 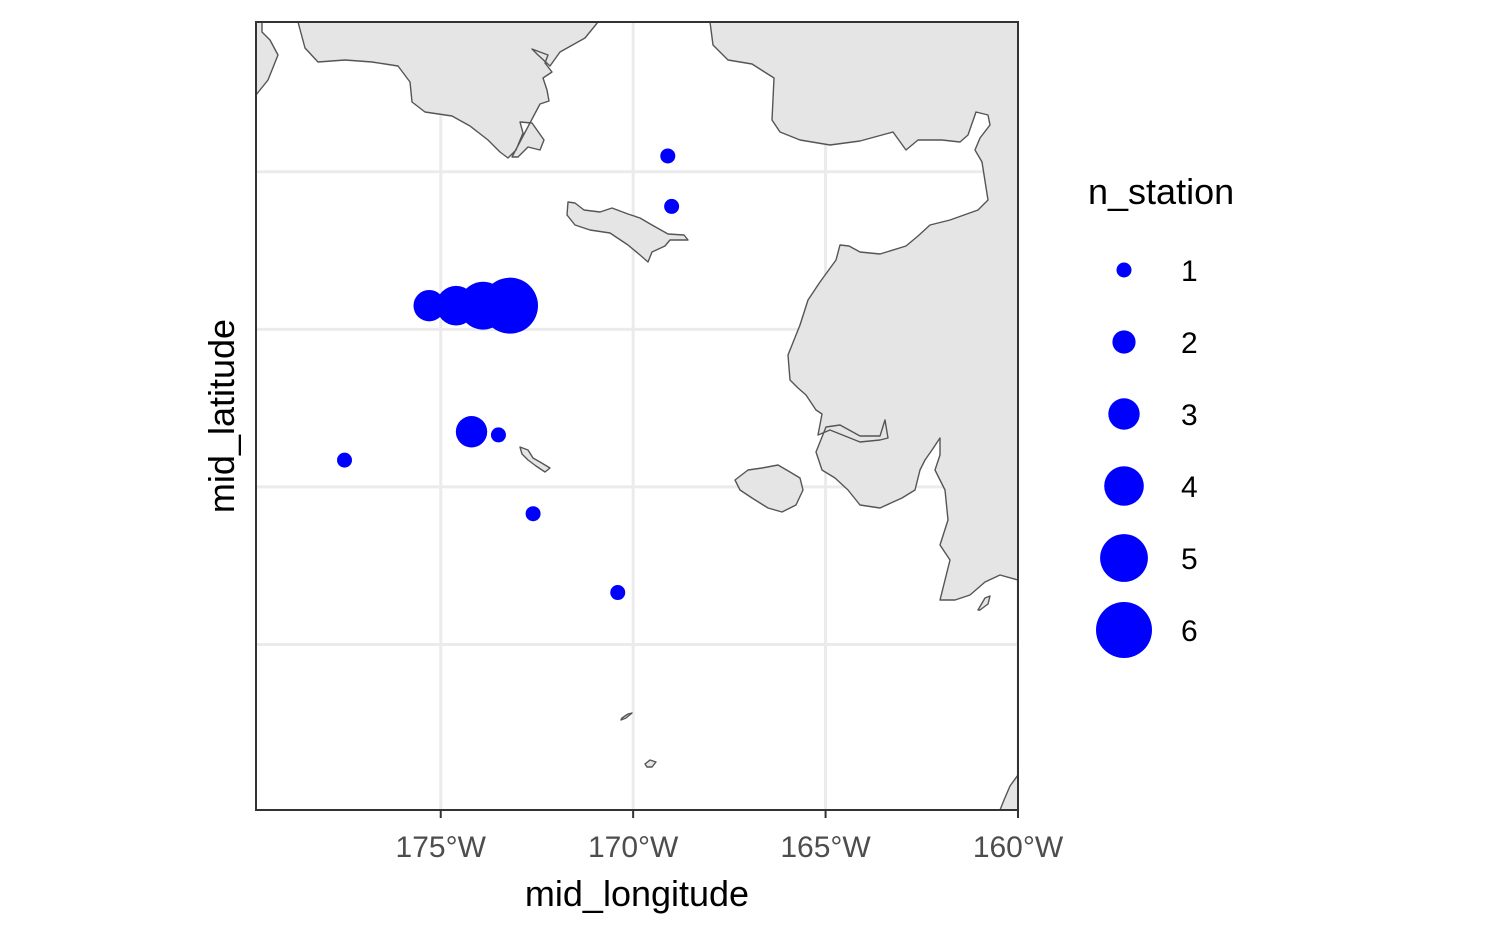 What do you see at coordinates (1189, 343) in the screenshot?
I see `legend-label: 2` at bounding box center [1189, 343].